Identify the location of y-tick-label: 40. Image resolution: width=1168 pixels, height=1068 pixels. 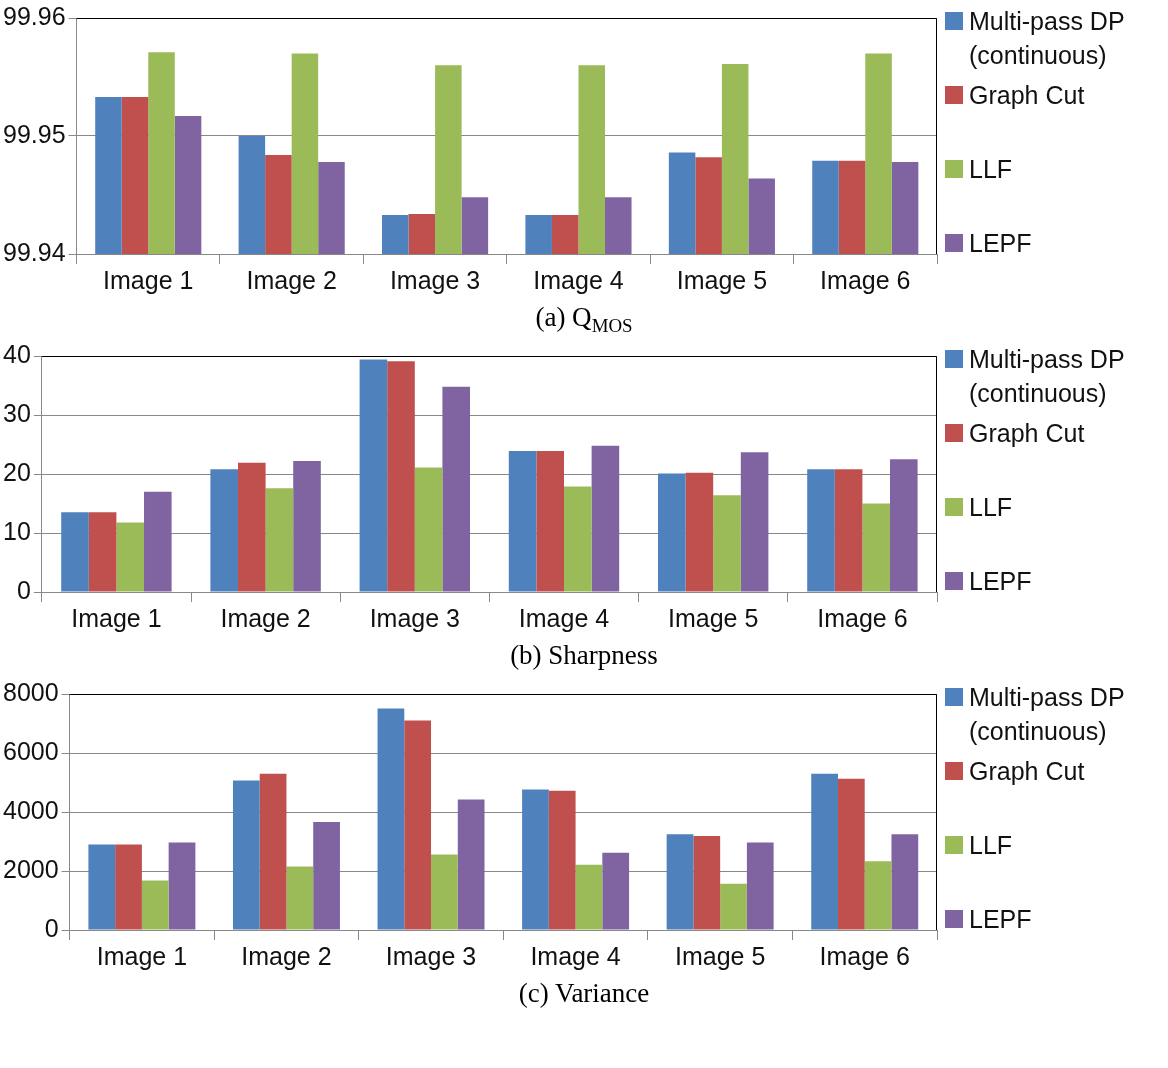
(17, 353).